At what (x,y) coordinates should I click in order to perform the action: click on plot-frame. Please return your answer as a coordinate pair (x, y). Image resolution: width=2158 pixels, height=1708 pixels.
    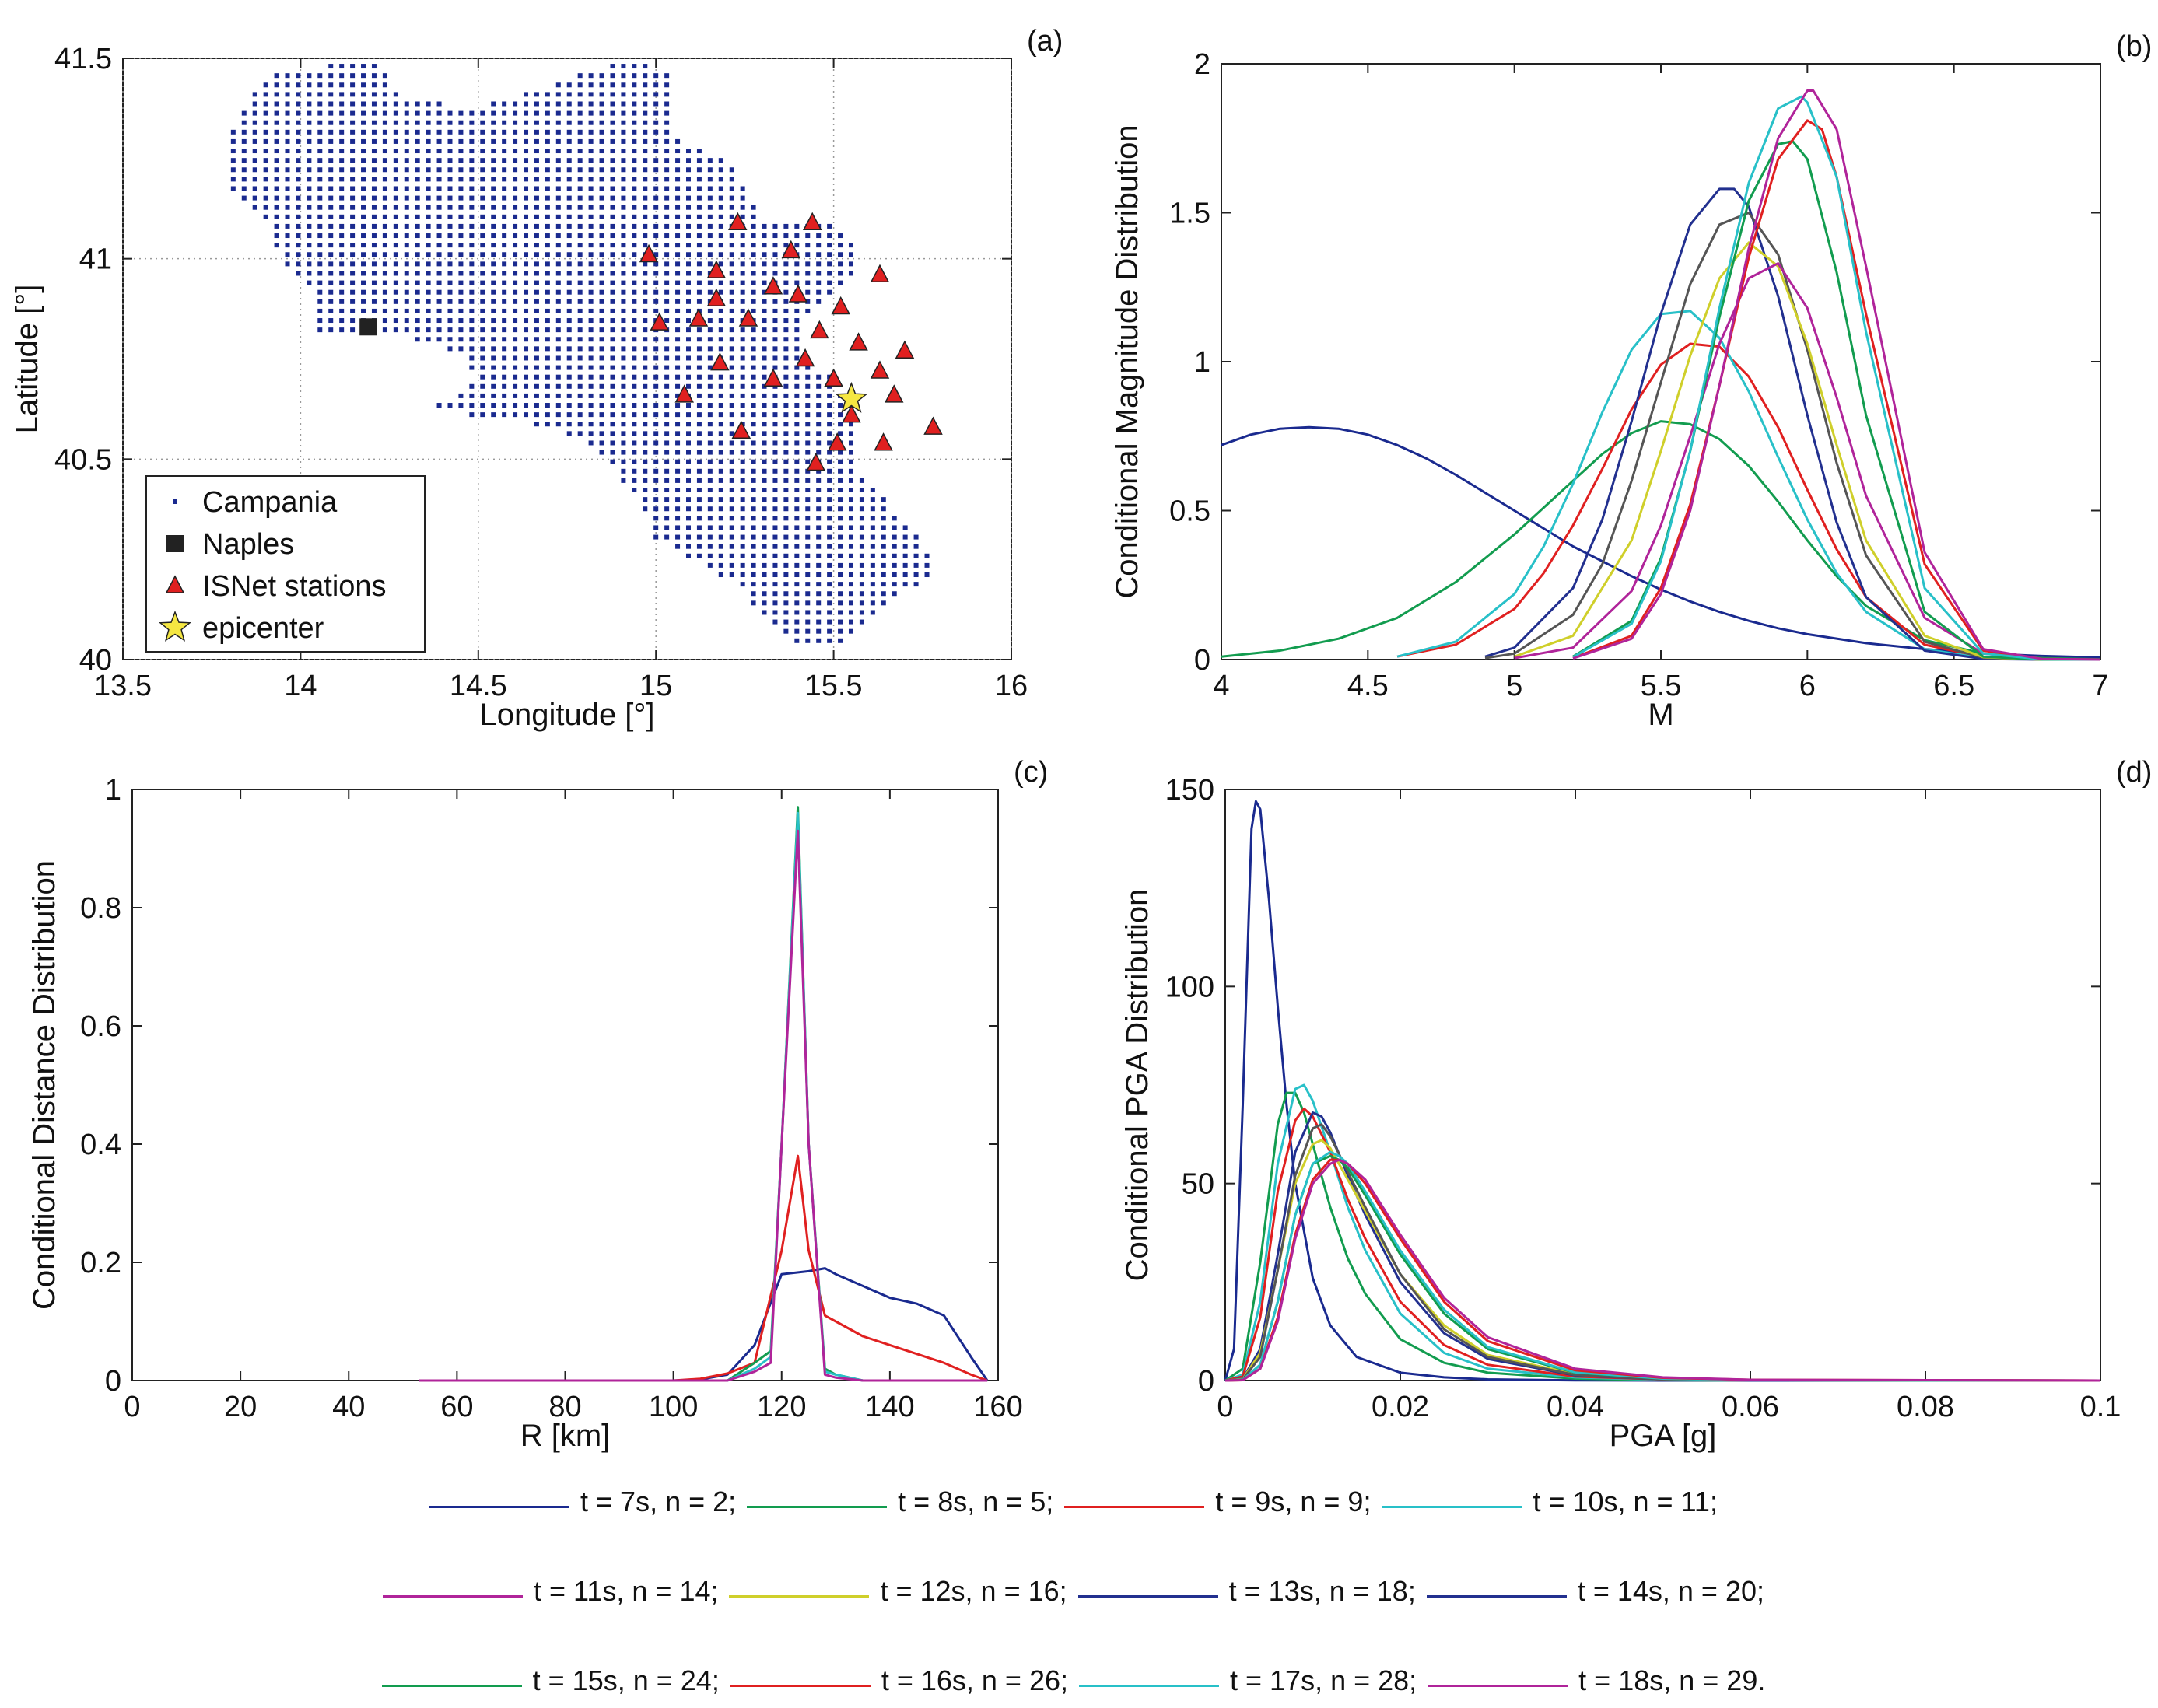
    Looking at the image, I should click on (1660, 362).